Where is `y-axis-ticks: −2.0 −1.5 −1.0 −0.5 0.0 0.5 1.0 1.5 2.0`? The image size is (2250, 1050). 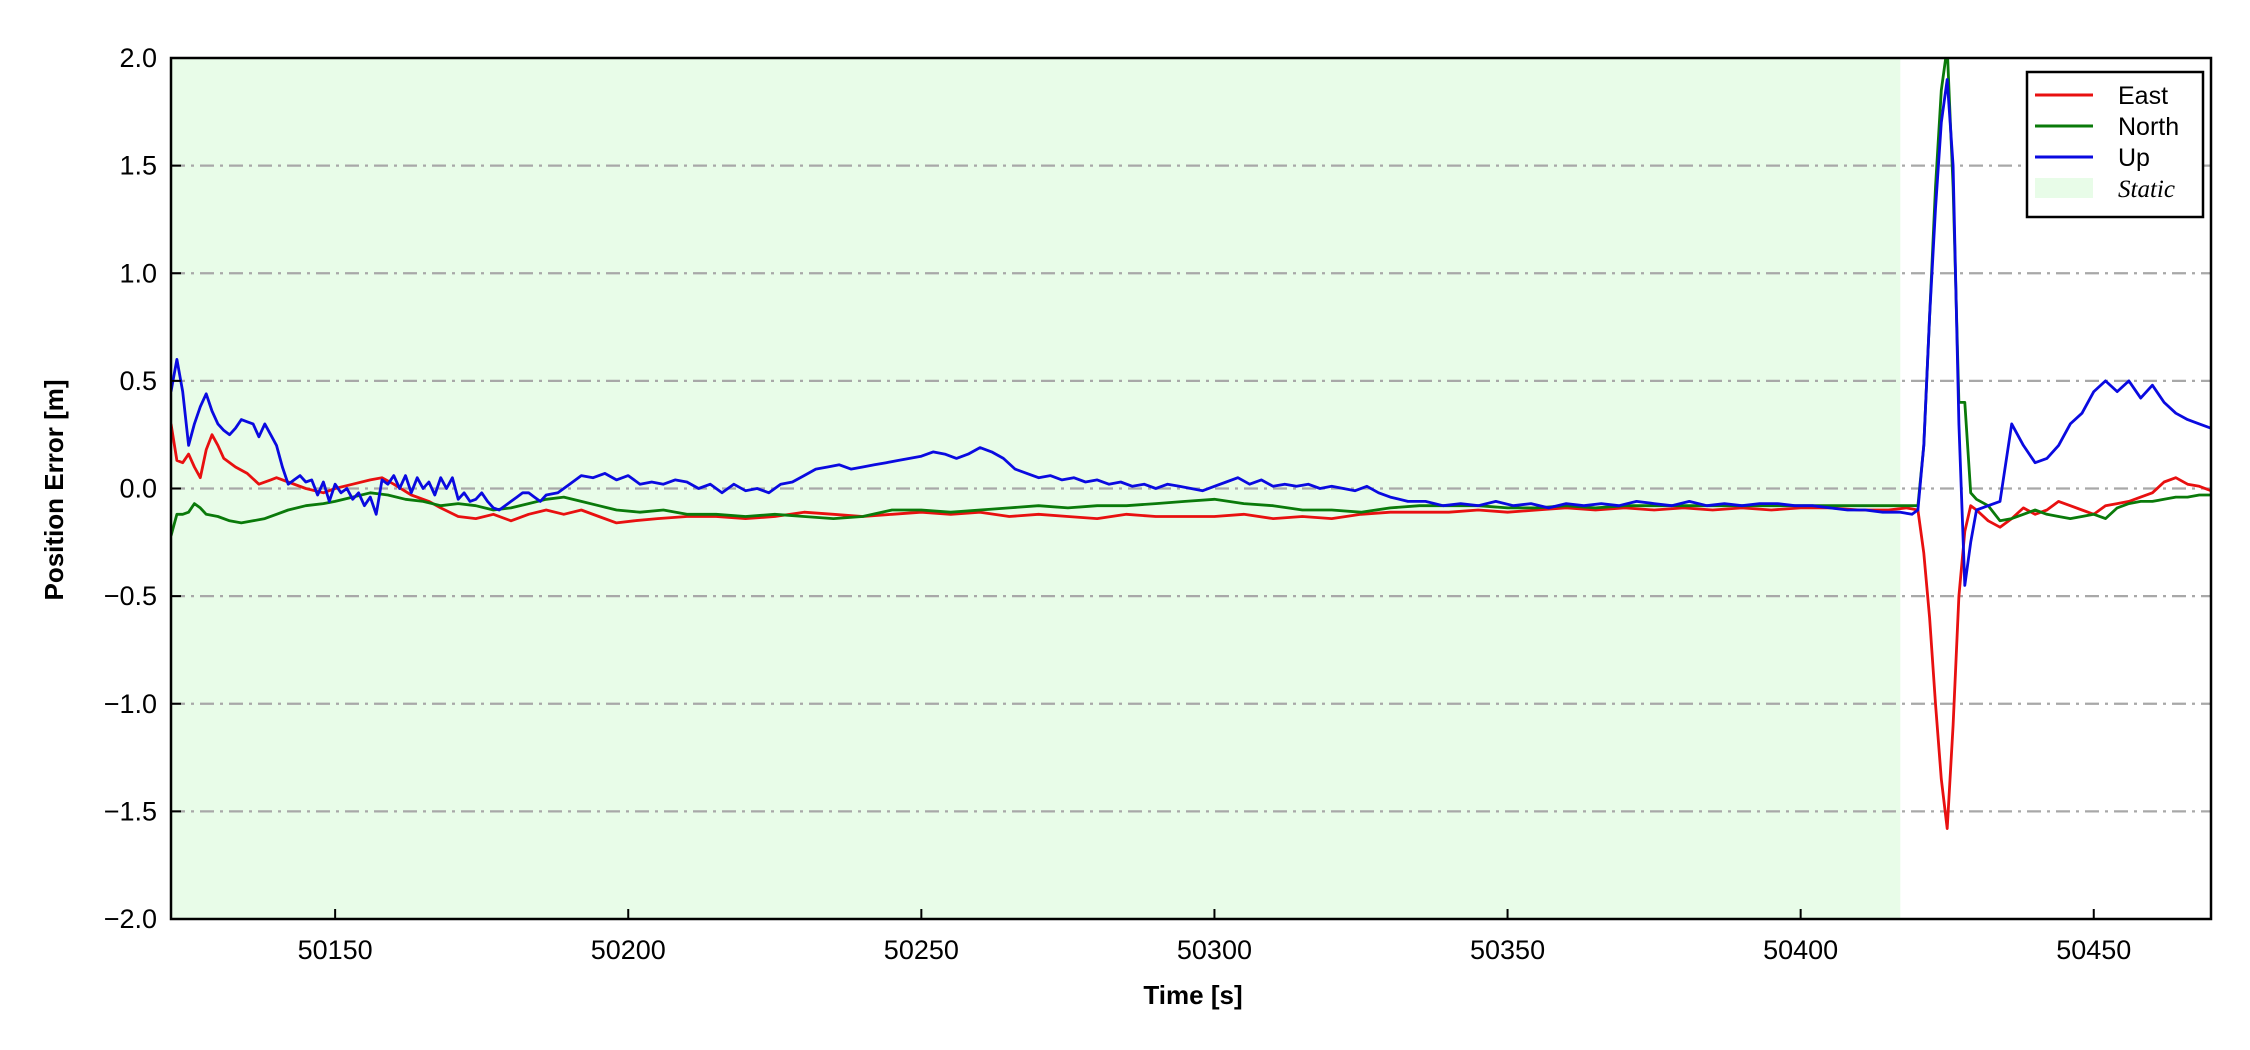
y-axis-ticks: −2.0 −1.5 −1.0 −0.5 0.0 0.5 1.0 1.5 2.0 is located at coordinates (142, 488).